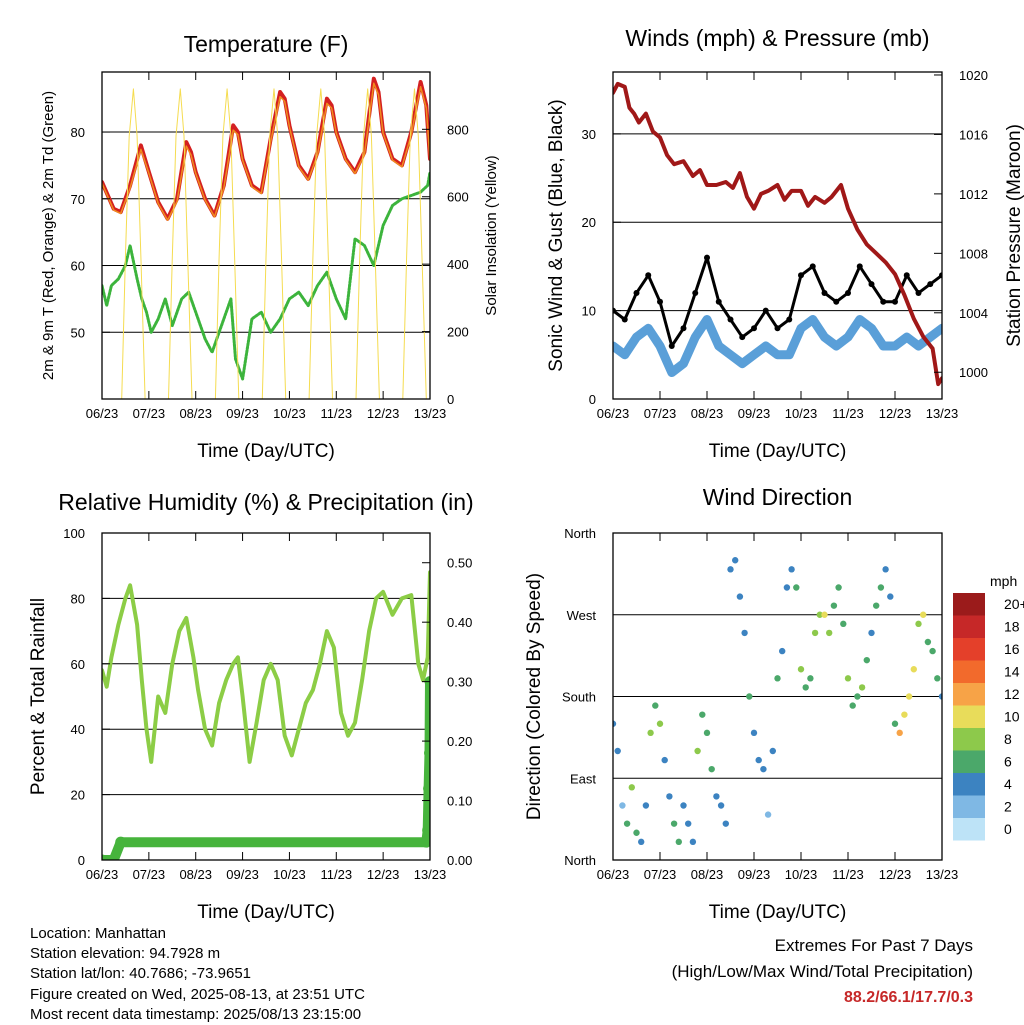 Image resolution: width=1024 pixels, height=1025 pixels. Describe the element at coordinates (973, 194) in the screenshot. I see `y2-tick-label: 1012` at that location.